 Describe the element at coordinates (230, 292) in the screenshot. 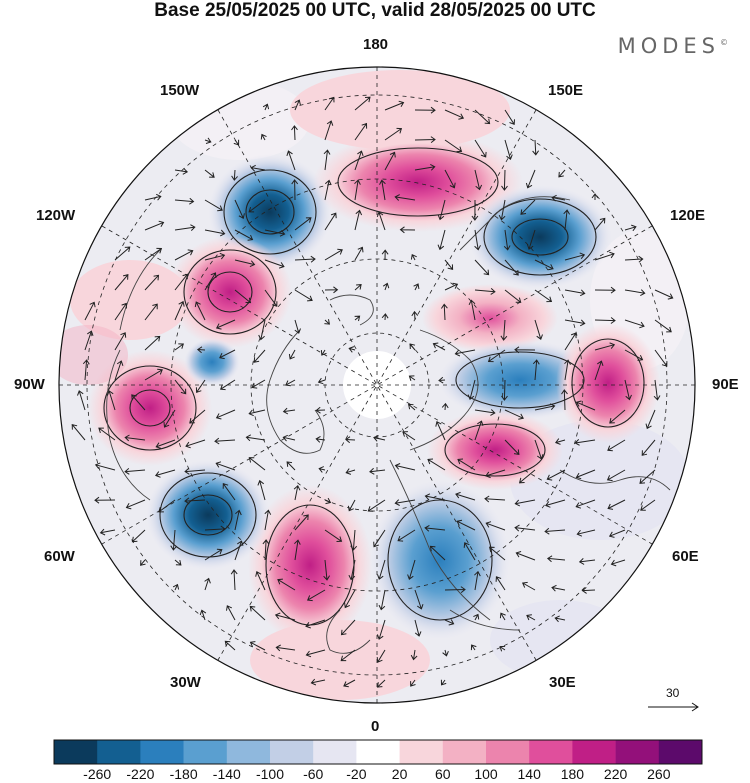

I see `anomaly-high-canada` at that location.